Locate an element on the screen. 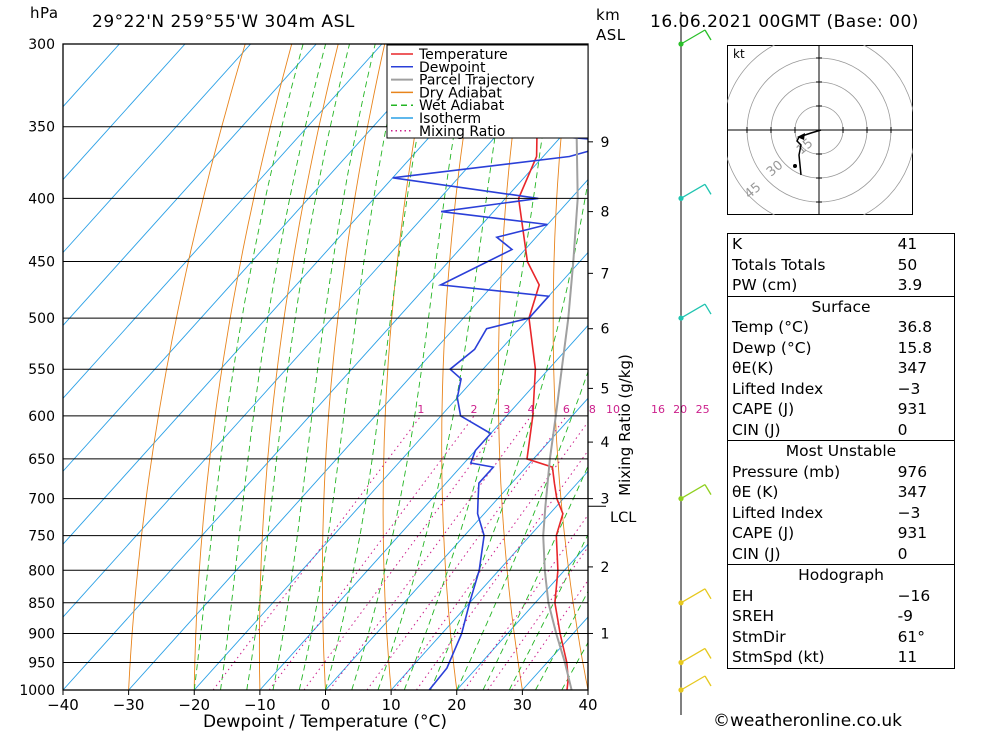  x-tick-label: −40 is located at coordinates (63, 705).